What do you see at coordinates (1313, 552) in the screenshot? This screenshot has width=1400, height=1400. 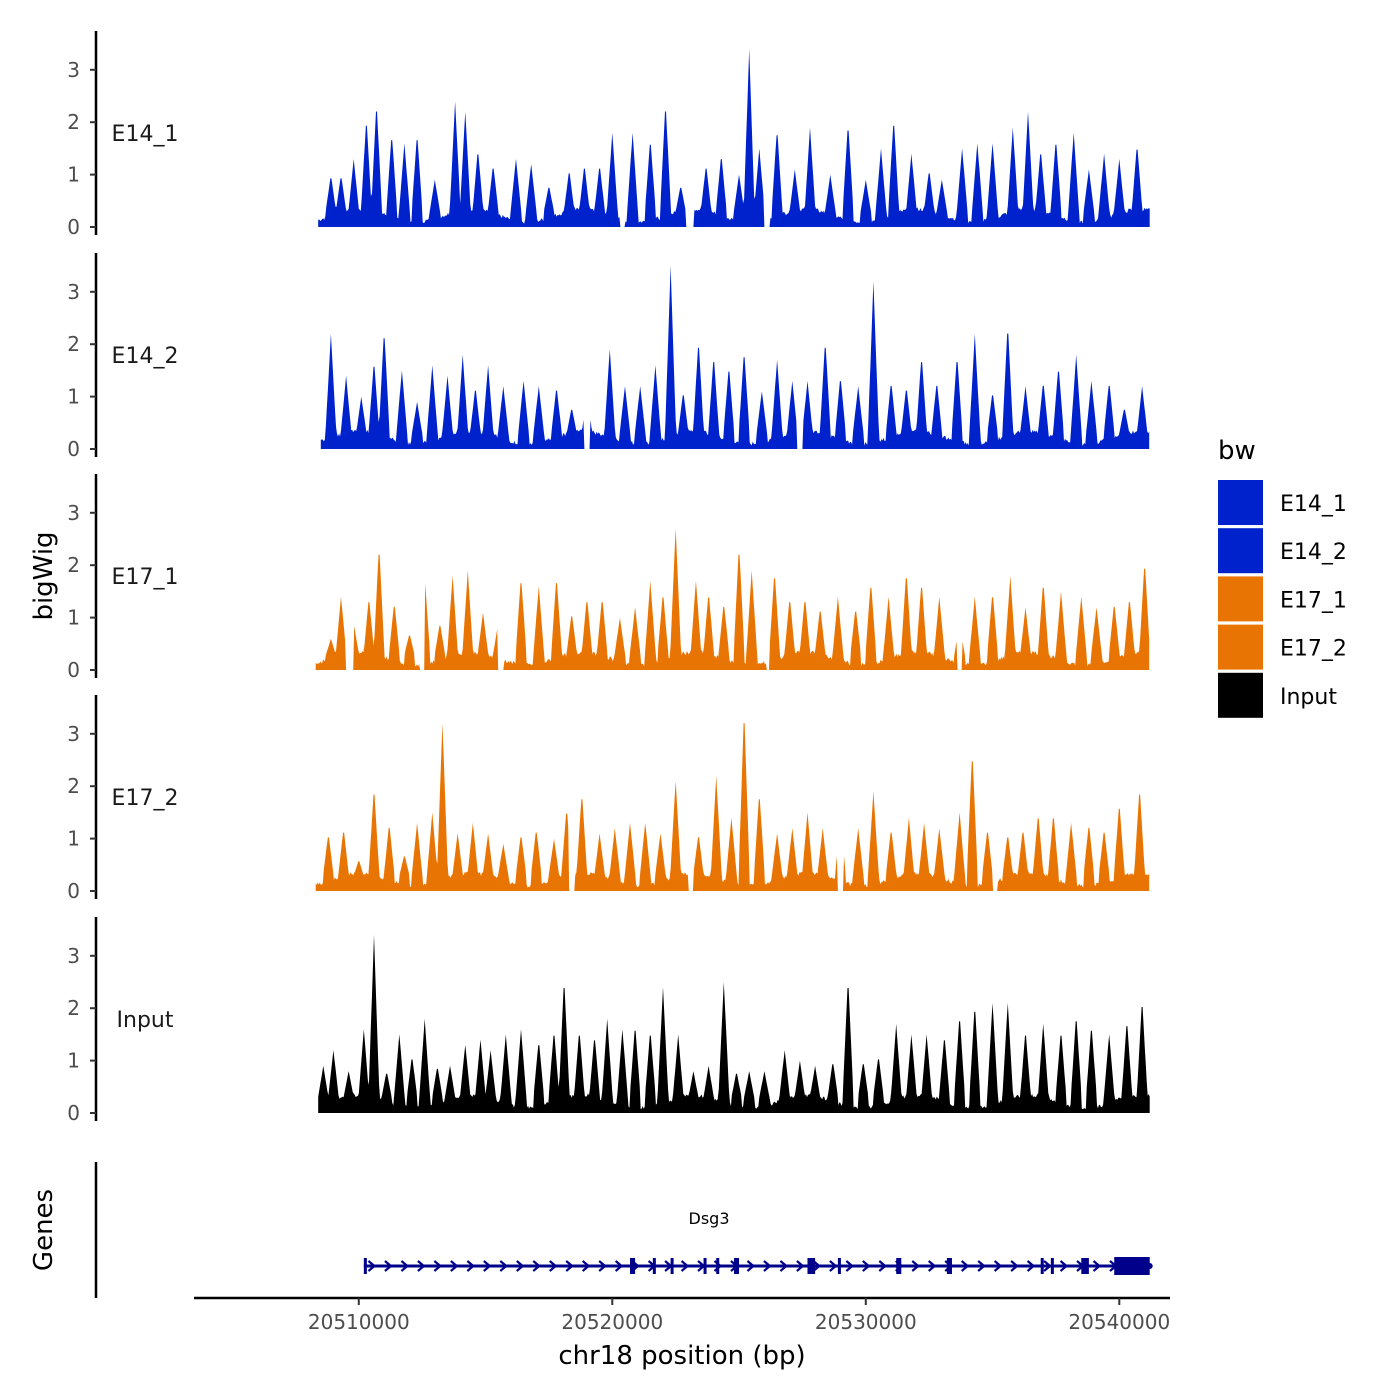 I see `legend-label: E14_2` at bounding box center [1313, 552].